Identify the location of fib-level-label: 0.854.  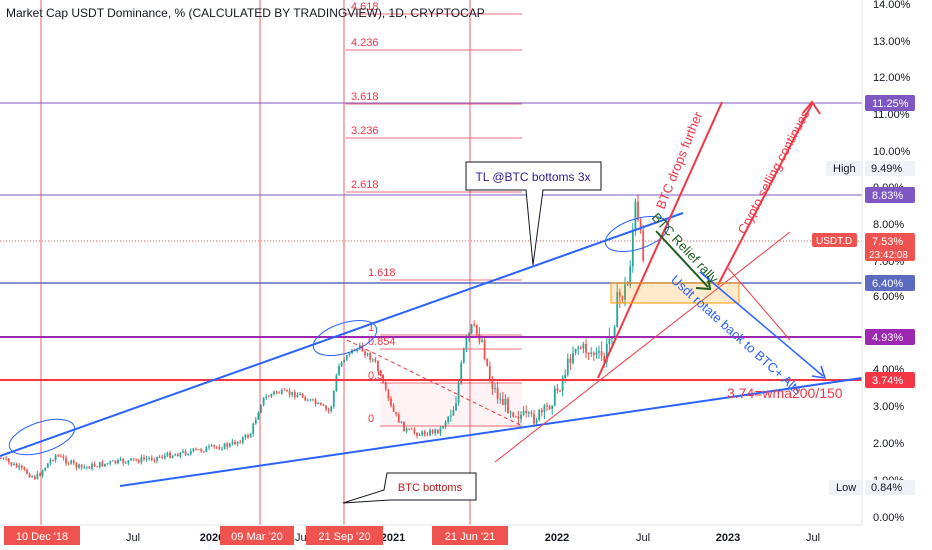
(382, 342).